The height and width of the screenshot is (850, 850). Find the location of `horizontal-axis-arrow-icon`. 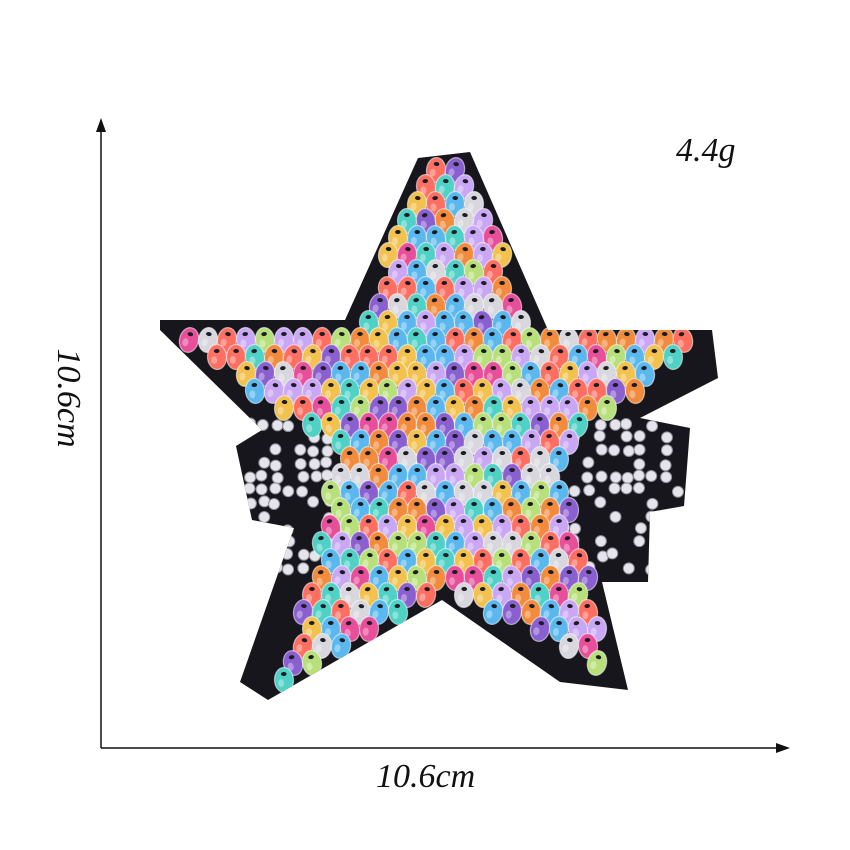

horizontal-axis-arrow-icon is located at coordinates (783, 748).